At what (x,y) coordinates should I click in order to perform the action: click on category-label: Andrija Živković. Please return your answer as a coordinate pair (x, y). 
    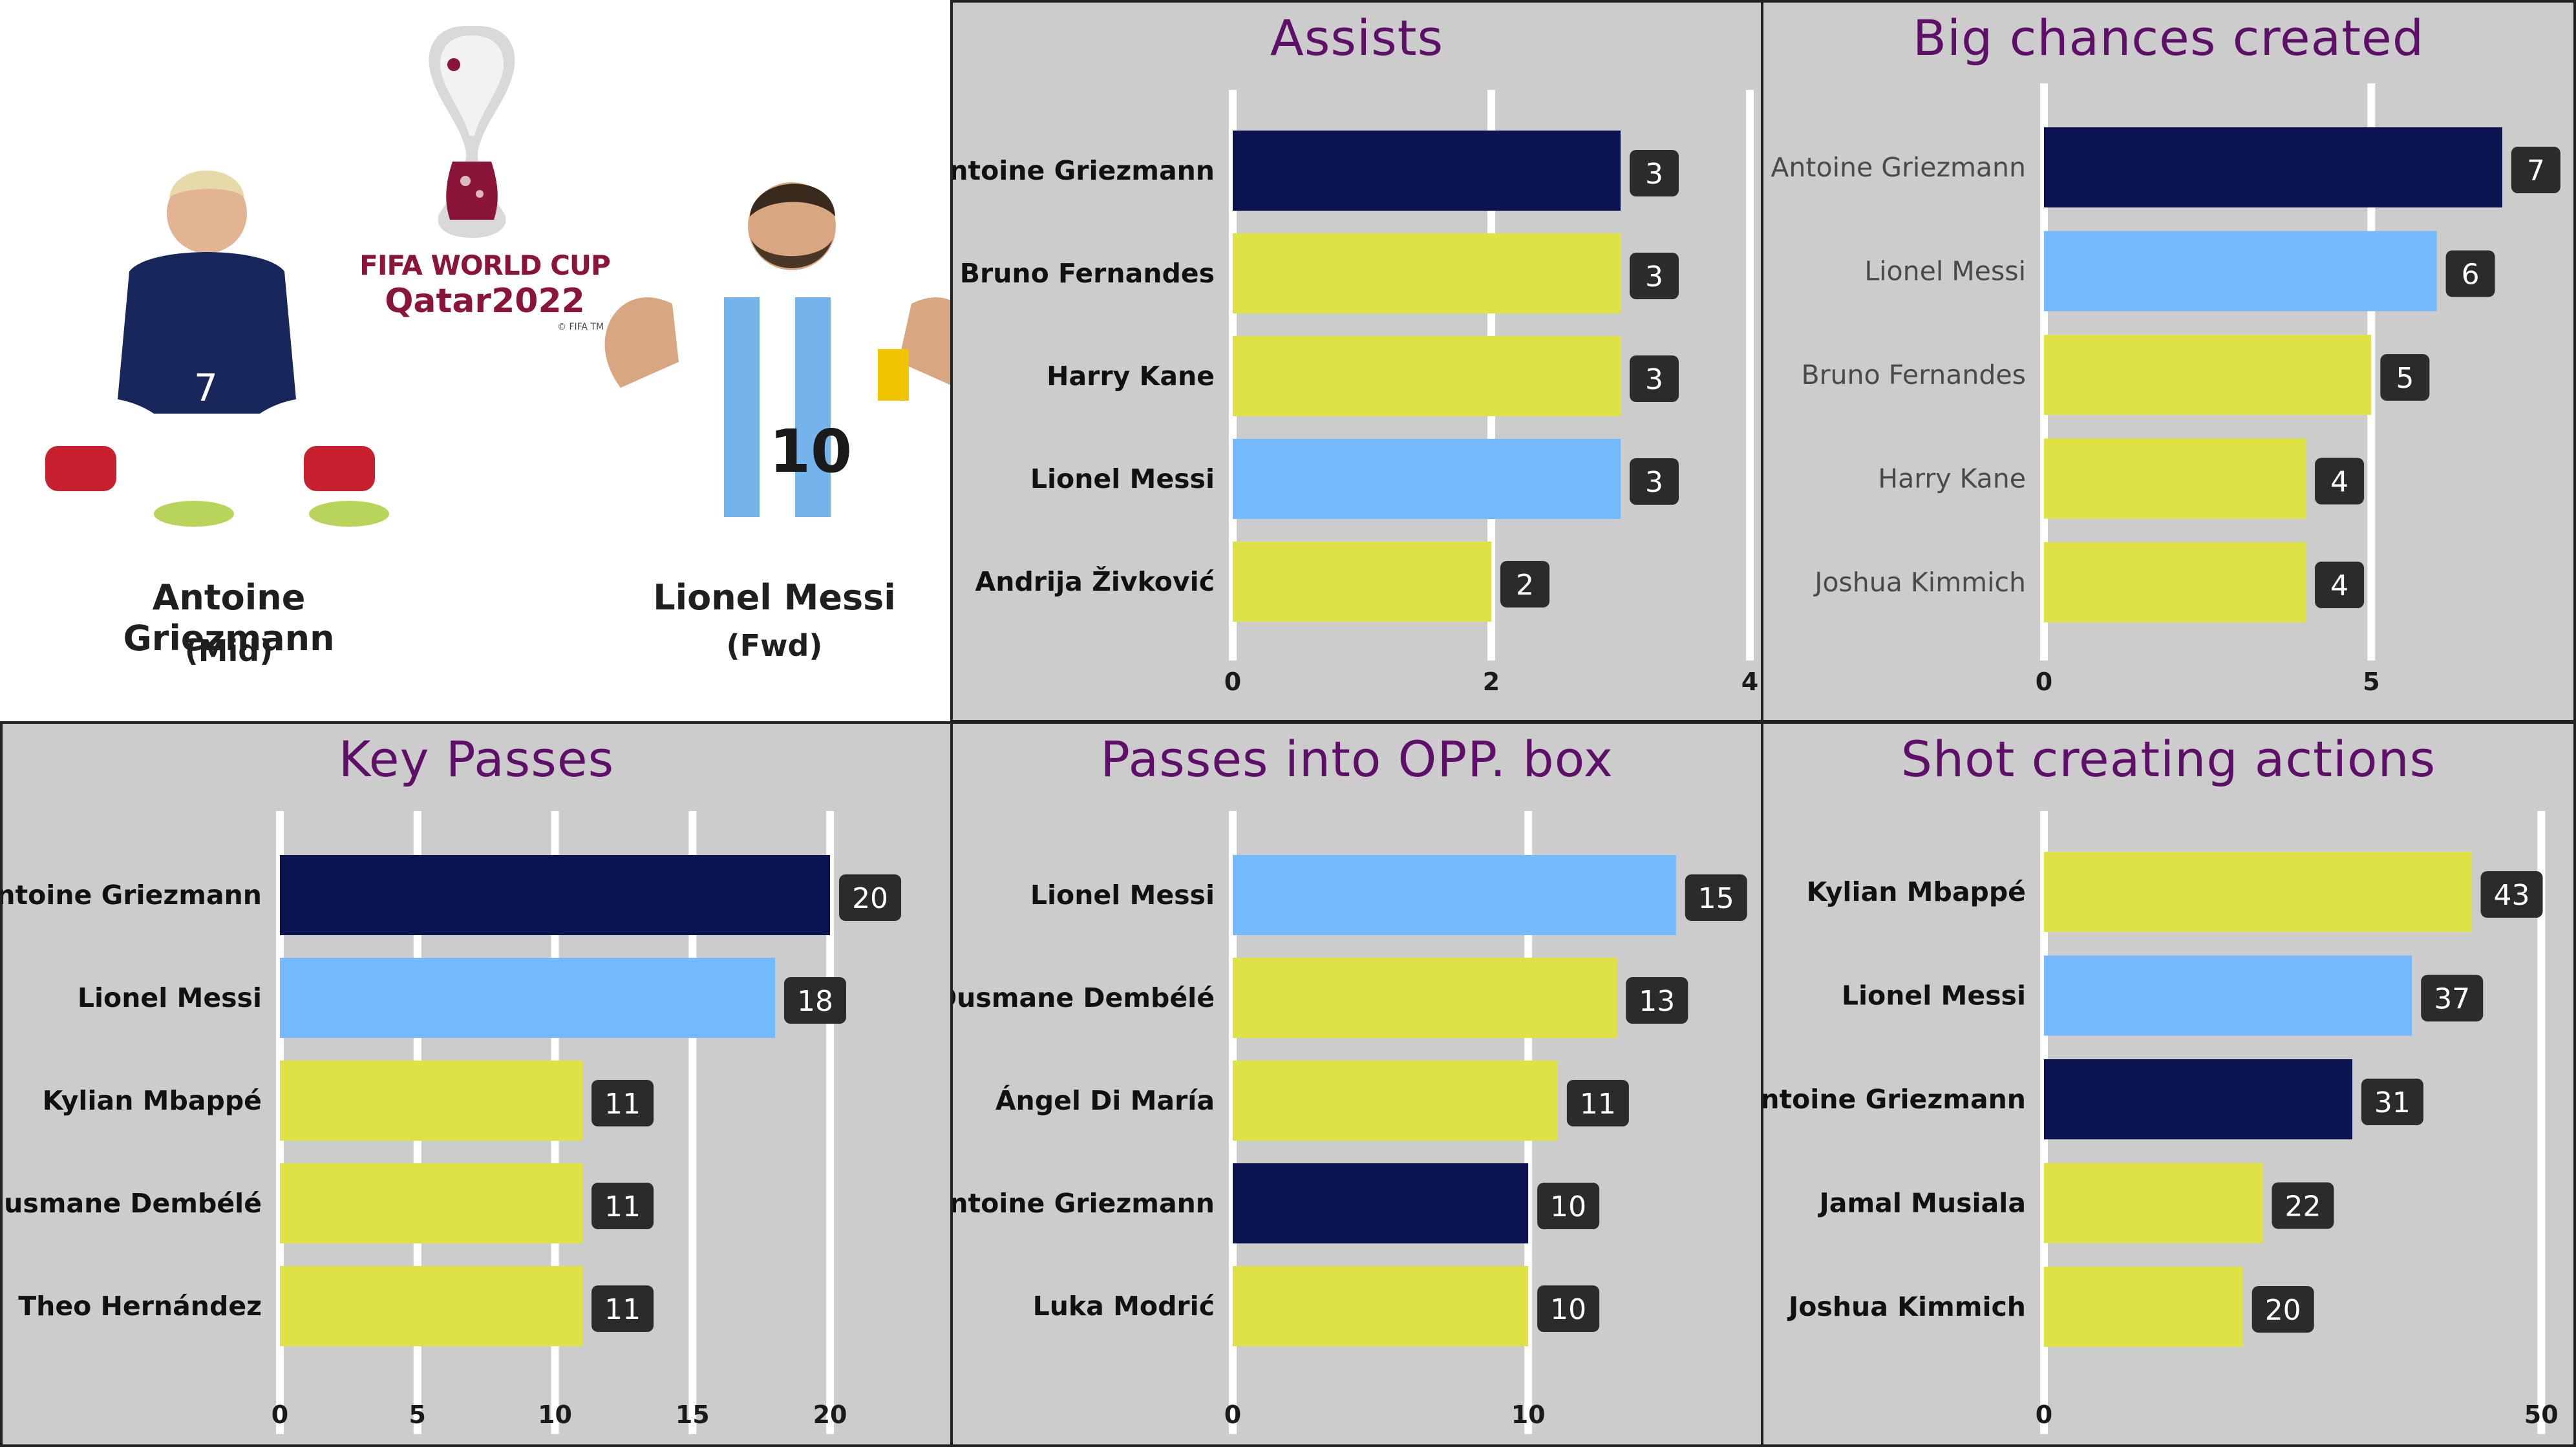
    Looking at the image, I should click on (1095, 581).